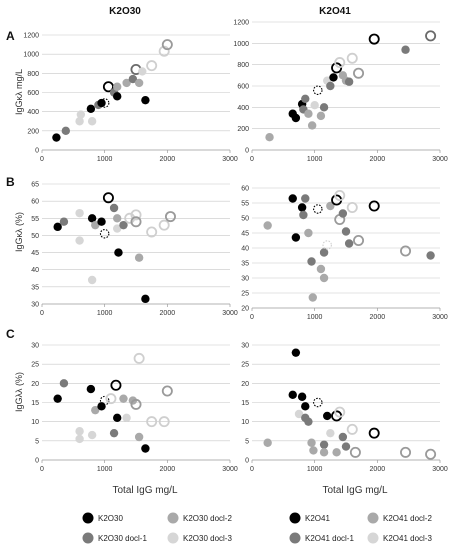 Image resolution: width=459 pixels, height=550 pixels. I want to click on panel-c-k2o41: 0 5 10 15 20 25 30 0 1000 2000 3000, so click(344, 408).